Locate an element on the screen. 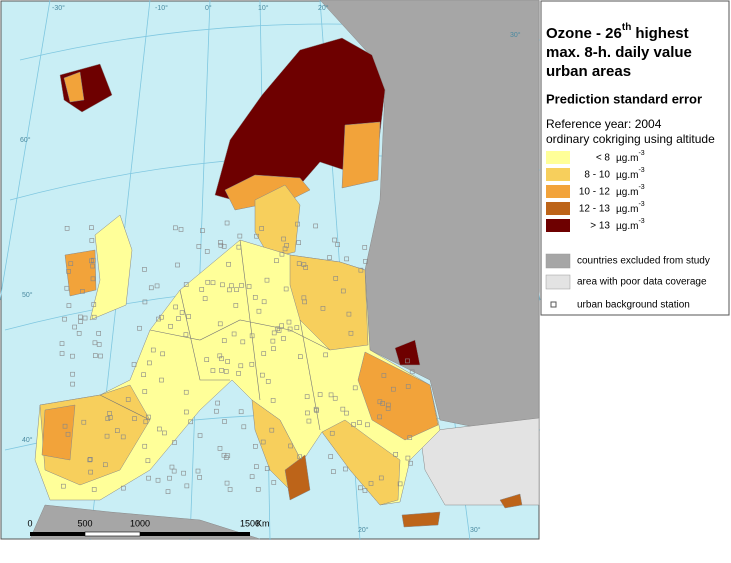 This screenshot has height=563, width=731. legend-label: area with poor data coverage is located at coordinates (642, 282).